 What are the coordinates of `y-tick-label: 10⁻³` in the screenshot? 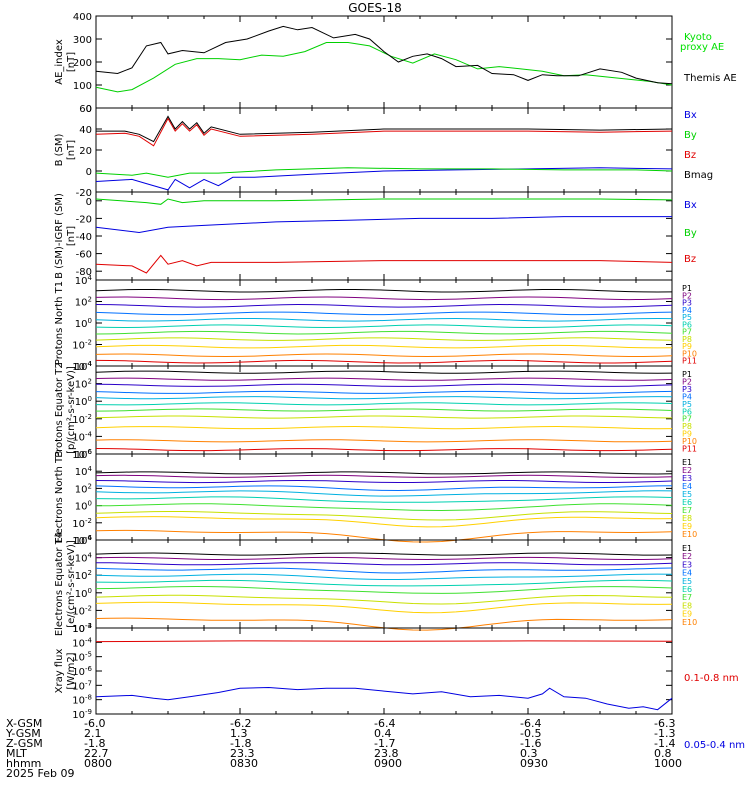 It's located at (82, 628).